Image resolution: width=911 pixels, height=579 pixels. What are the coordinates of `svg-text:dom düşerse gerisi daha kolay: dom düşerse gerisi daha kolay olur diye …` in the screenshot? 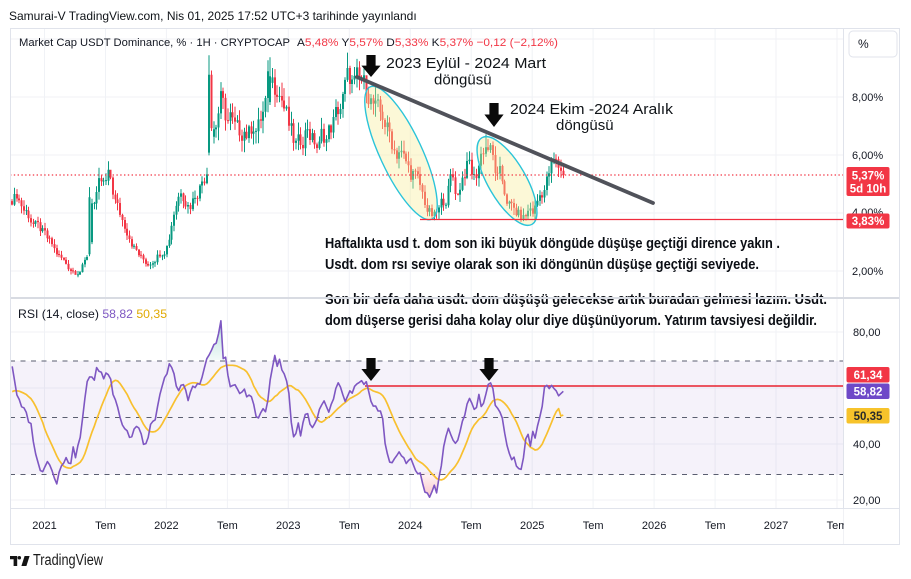 It's located at (571, 321).